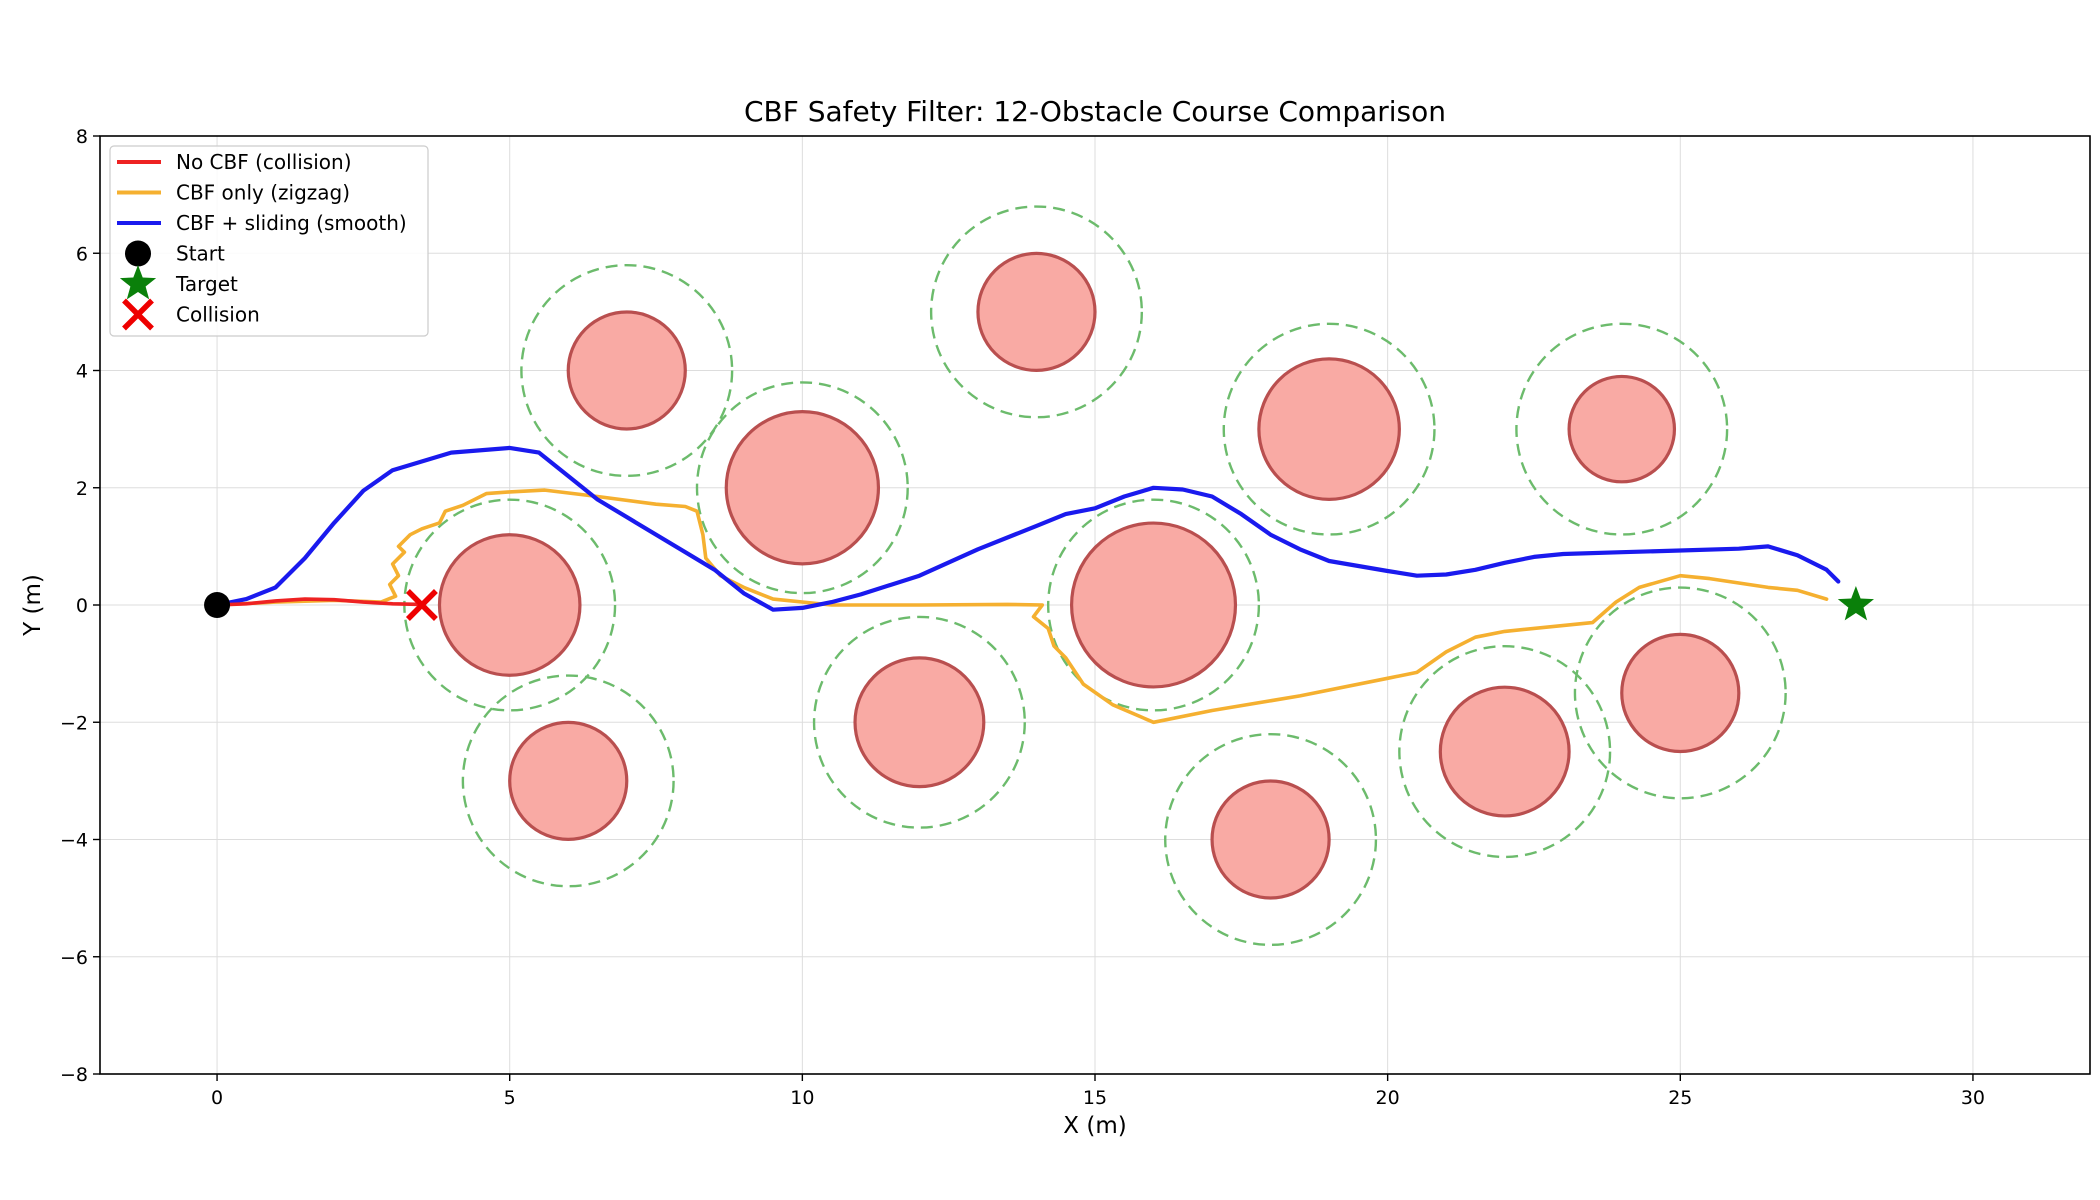 This screenshot has width=2100, height=1200. What do you see at coordinates (421, 605) in the screenshot?
I see `collision-marker` at bounding box center [421, 605].